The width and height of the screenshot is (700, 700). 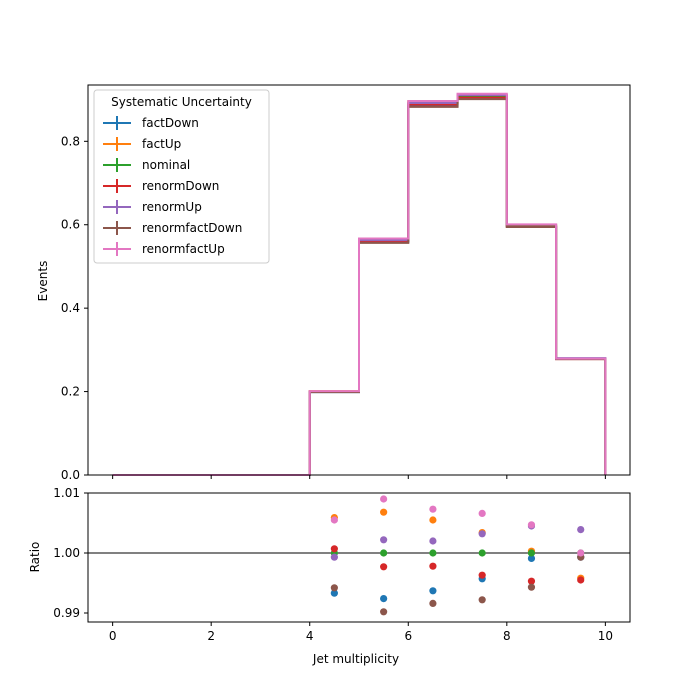 I want to click on legend-item-renormfactDown: renormfactDown, so click(x=172, y=228).